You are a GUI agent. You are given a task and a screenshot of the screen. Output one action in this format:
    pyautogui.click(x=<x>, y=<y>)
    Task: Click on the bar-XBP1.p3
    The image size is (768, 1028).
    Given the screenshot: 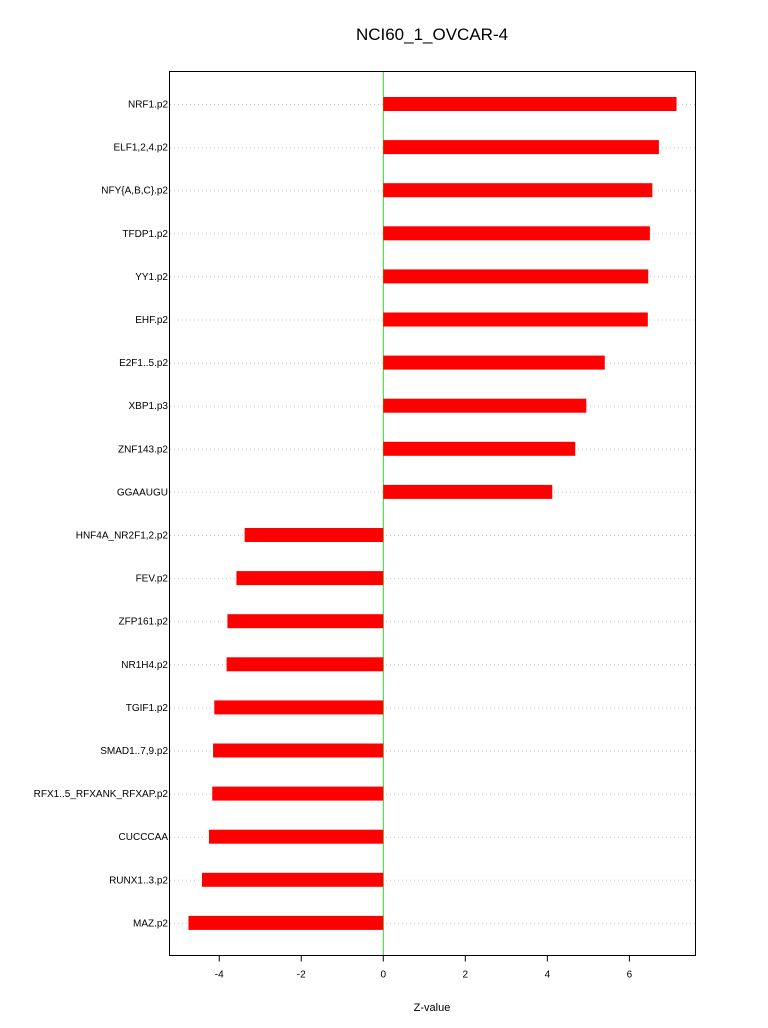 What is the action you would take?
    pyautogui.click(x=485, y=405)
    